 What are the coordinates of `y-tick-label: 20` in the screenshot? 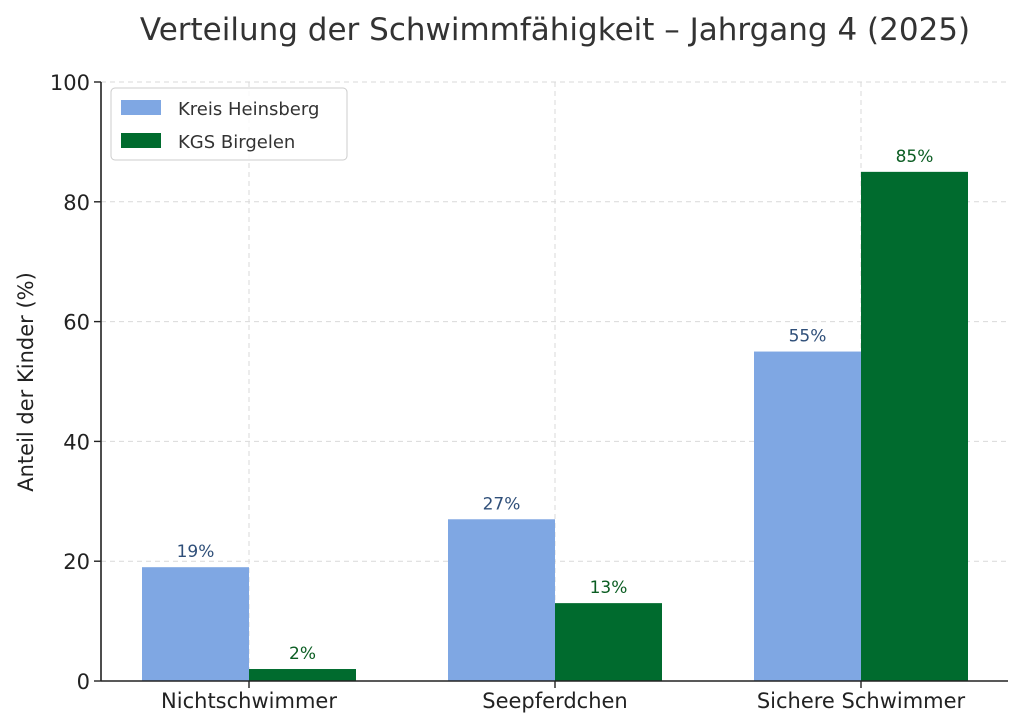 It's located at (76, 562).